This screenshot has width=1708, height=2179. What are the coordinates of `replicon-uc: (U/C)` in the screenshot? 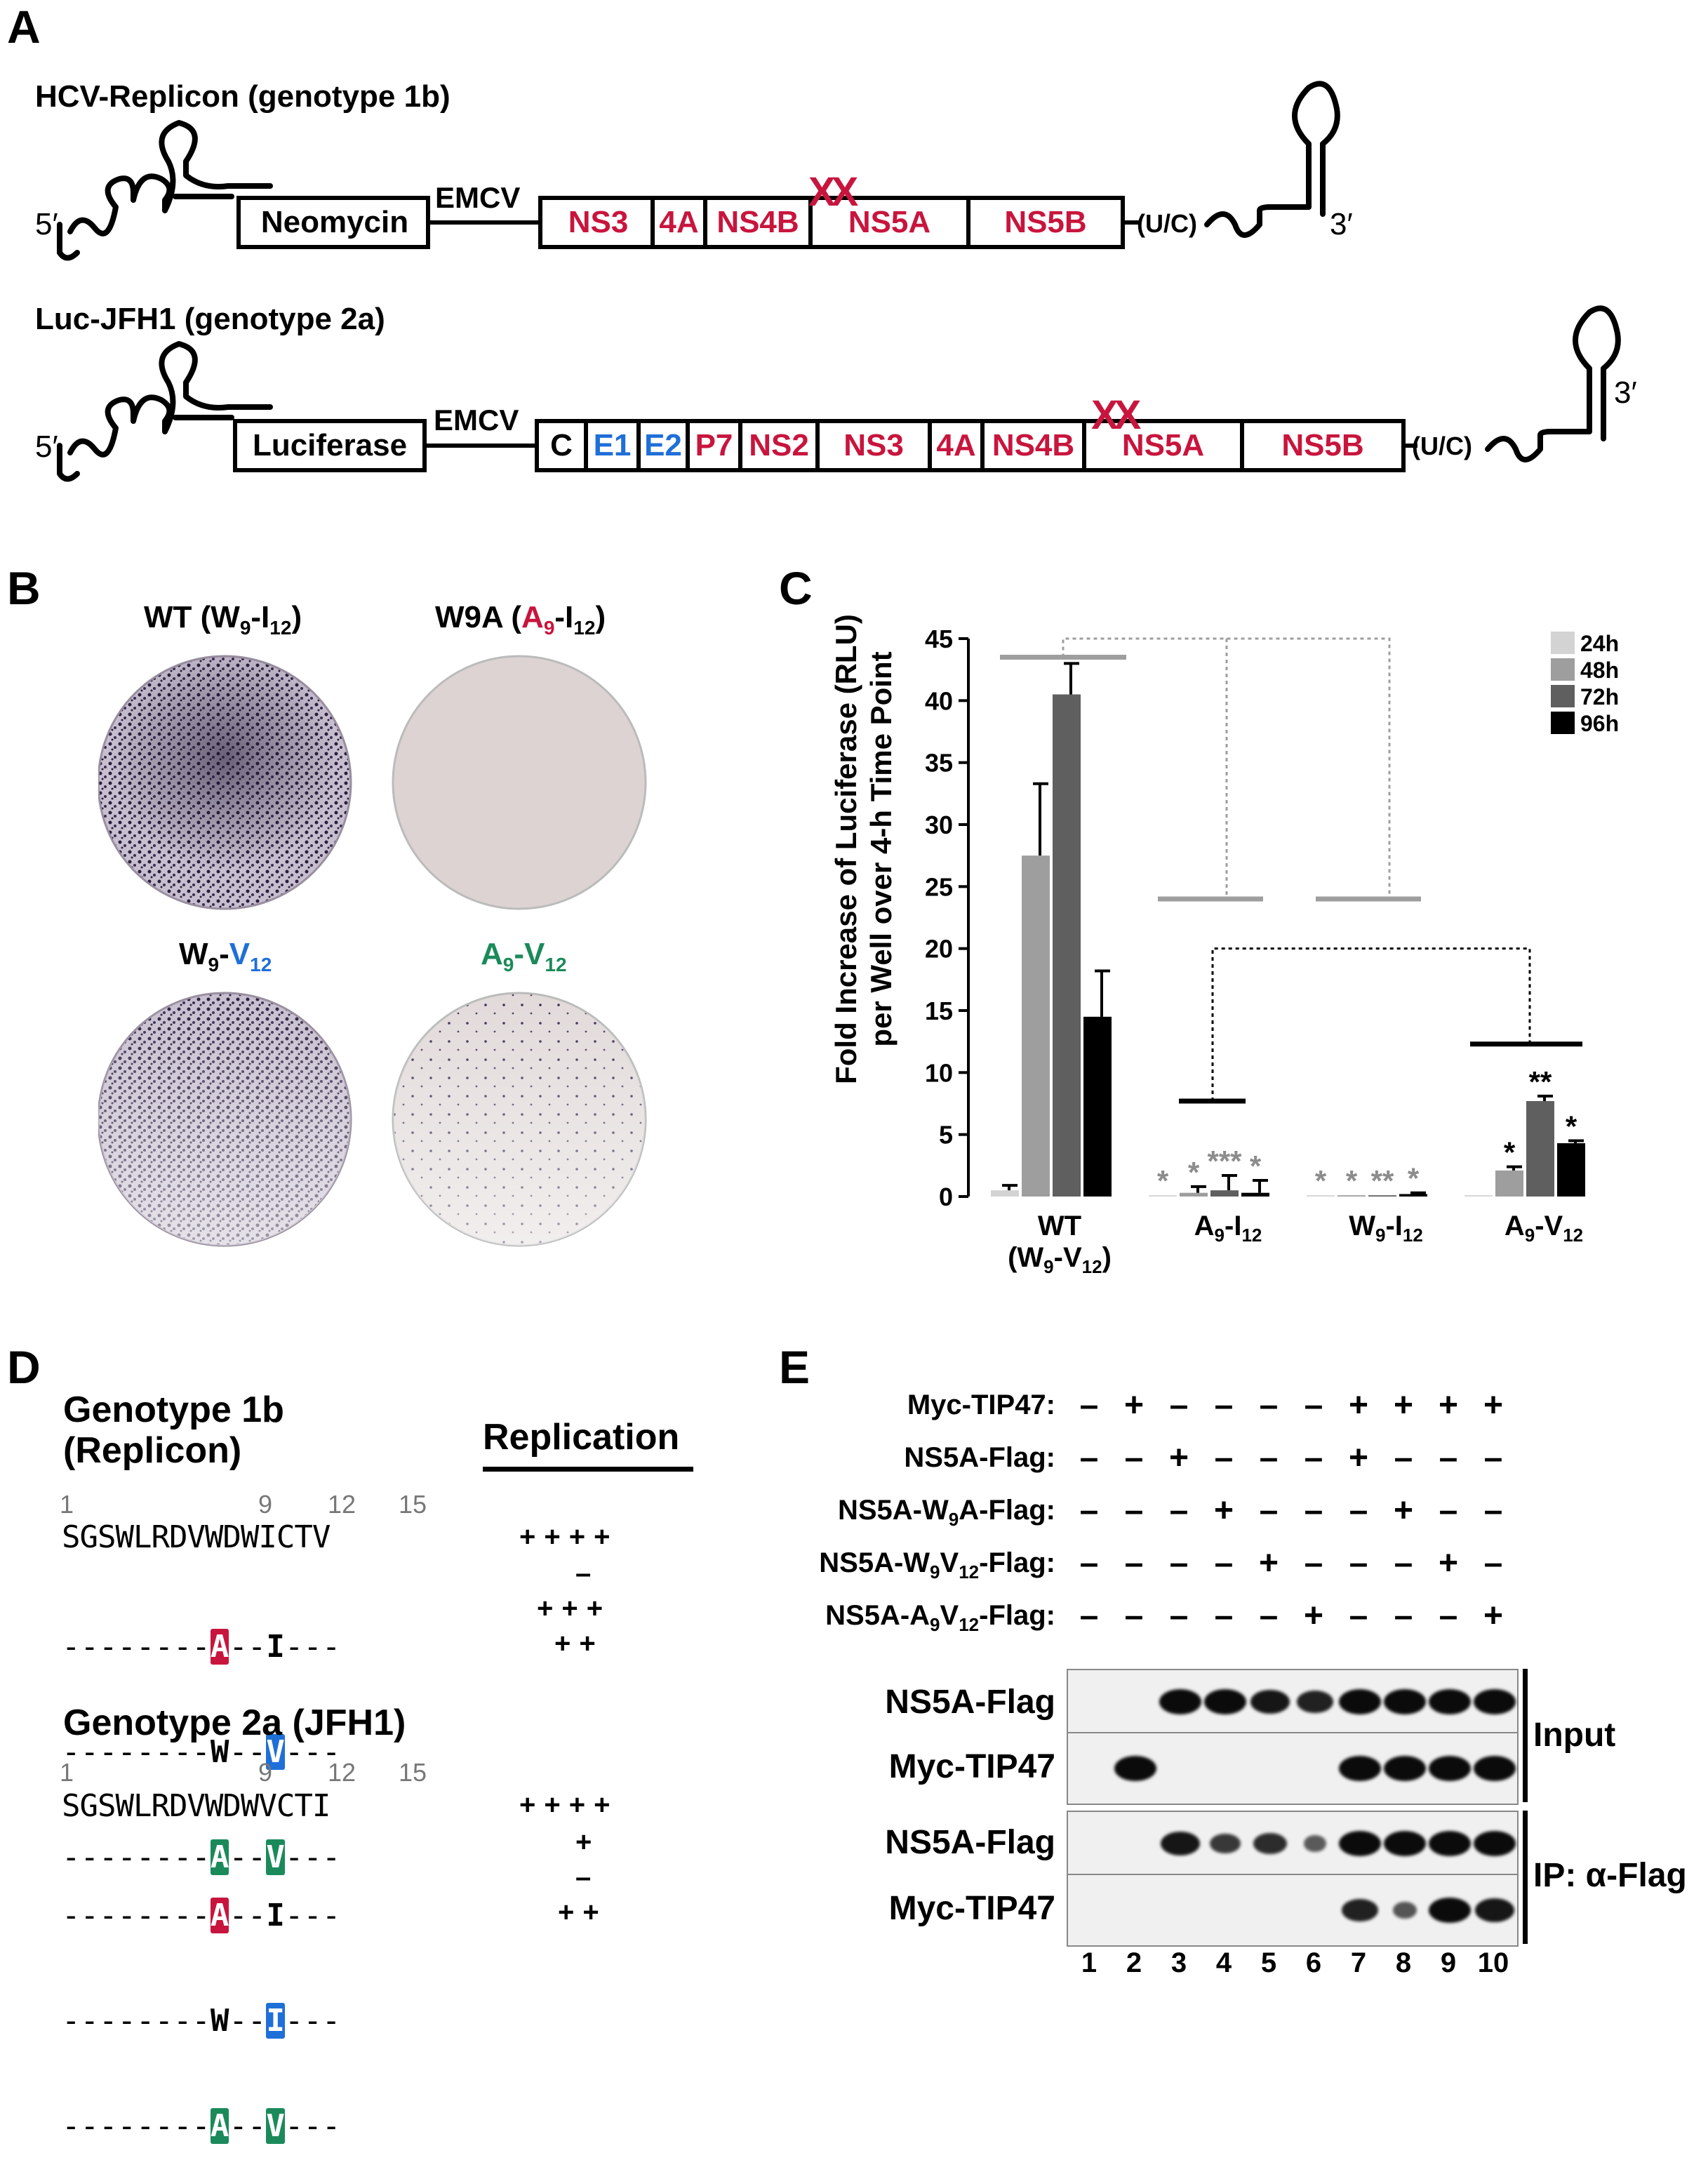 It's located at (1167, 224).